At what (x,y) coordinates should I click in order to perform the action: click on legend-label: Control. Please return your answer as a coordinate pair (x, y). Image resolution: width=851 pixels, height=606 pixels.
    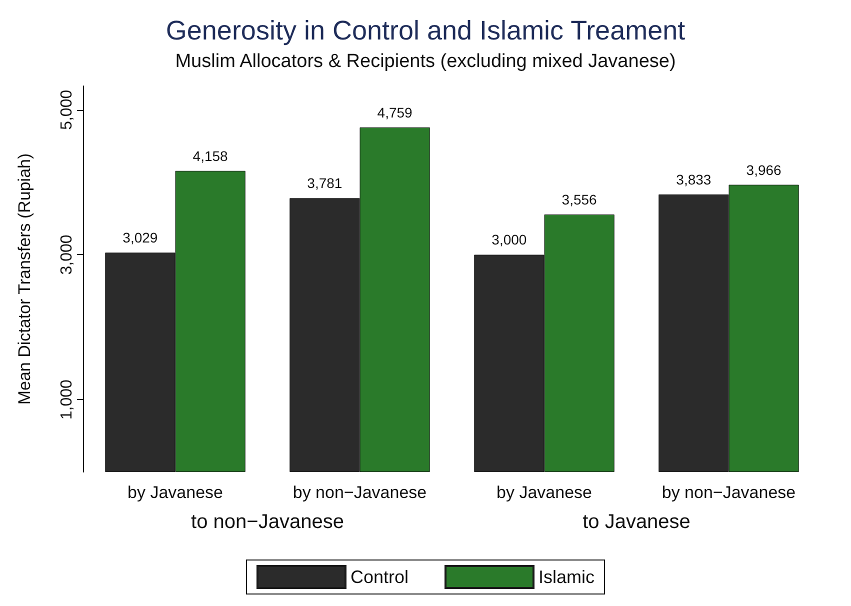
    Looking at the image, I should click on (379, 577).